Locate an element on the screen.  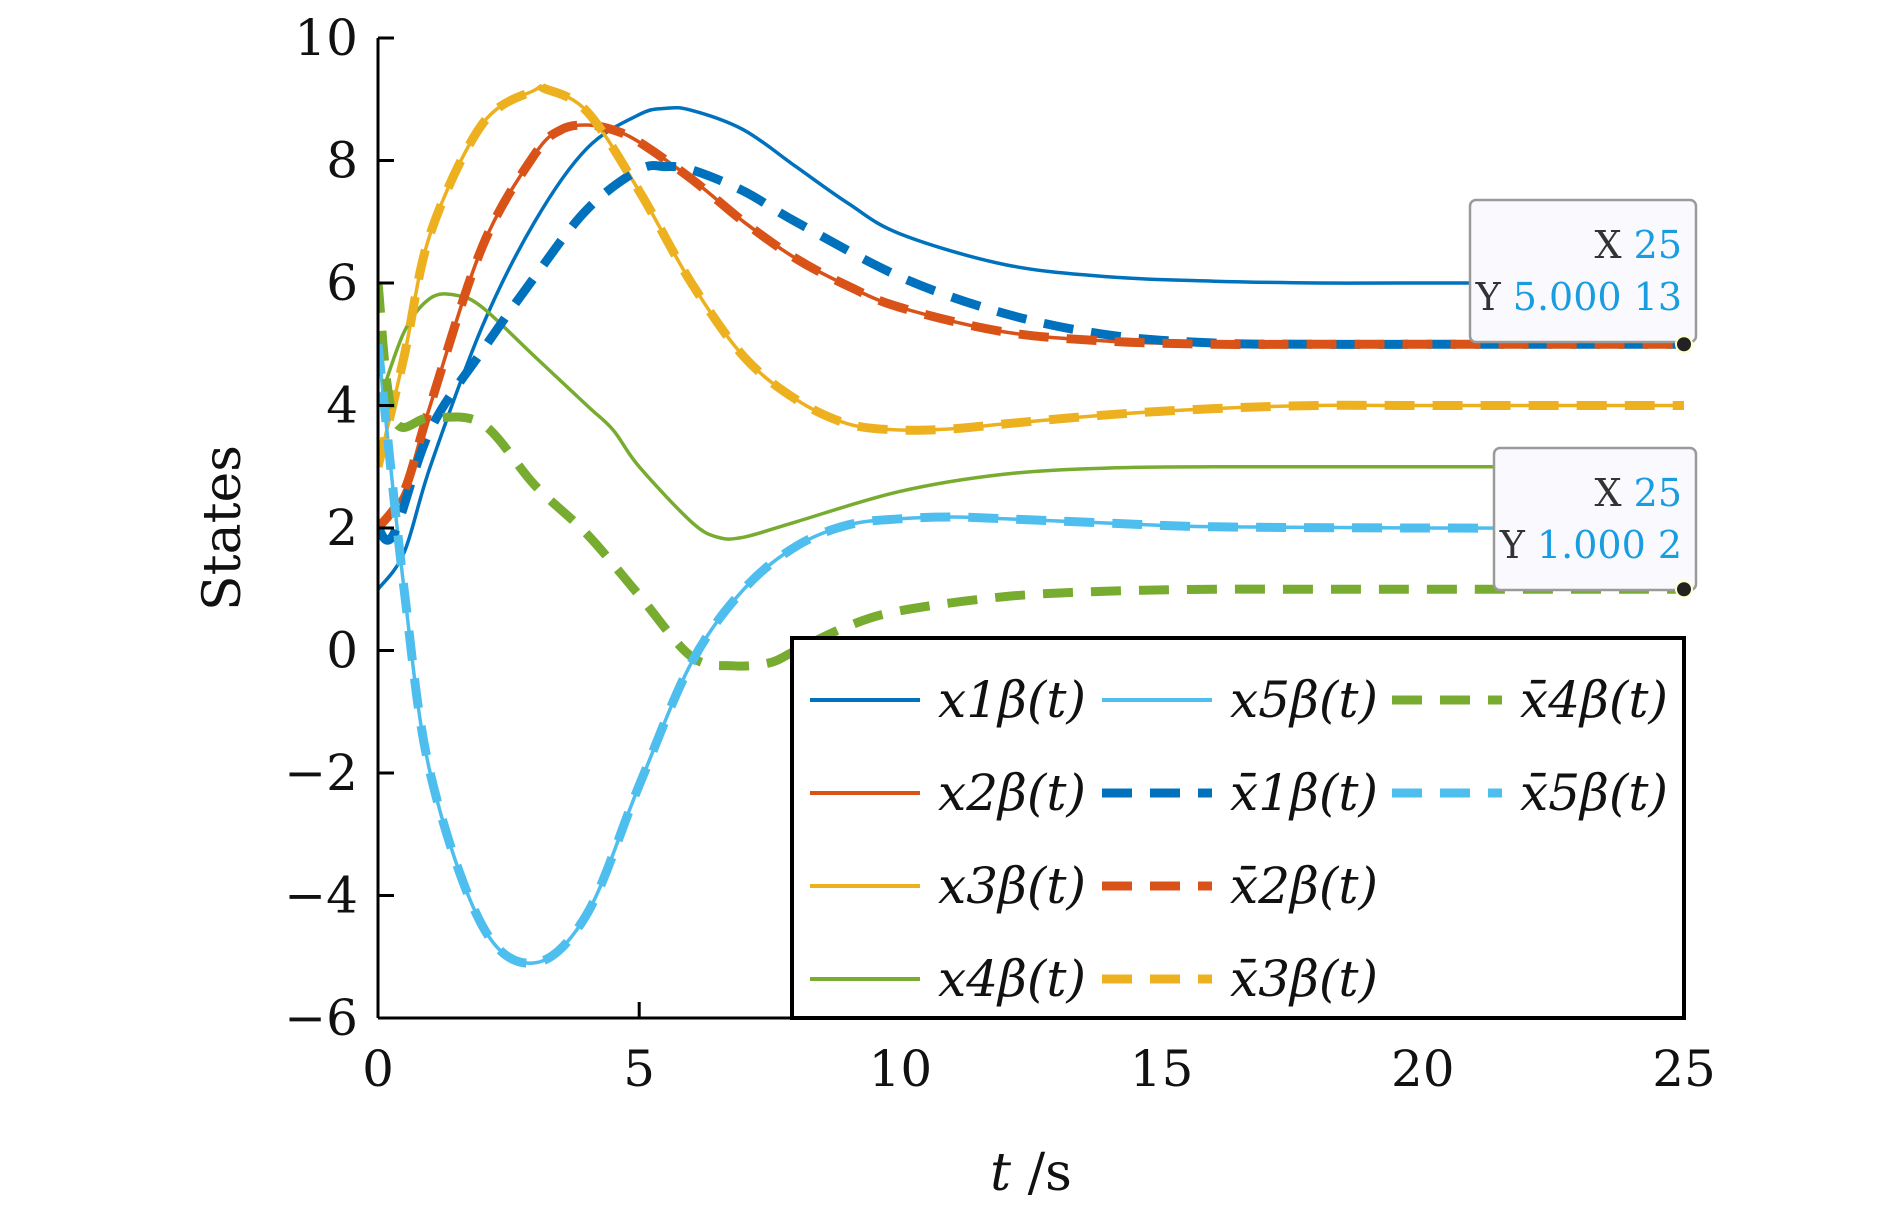
legend-entry-label: x̄1β(t) is located at coordinates (1304, 793).